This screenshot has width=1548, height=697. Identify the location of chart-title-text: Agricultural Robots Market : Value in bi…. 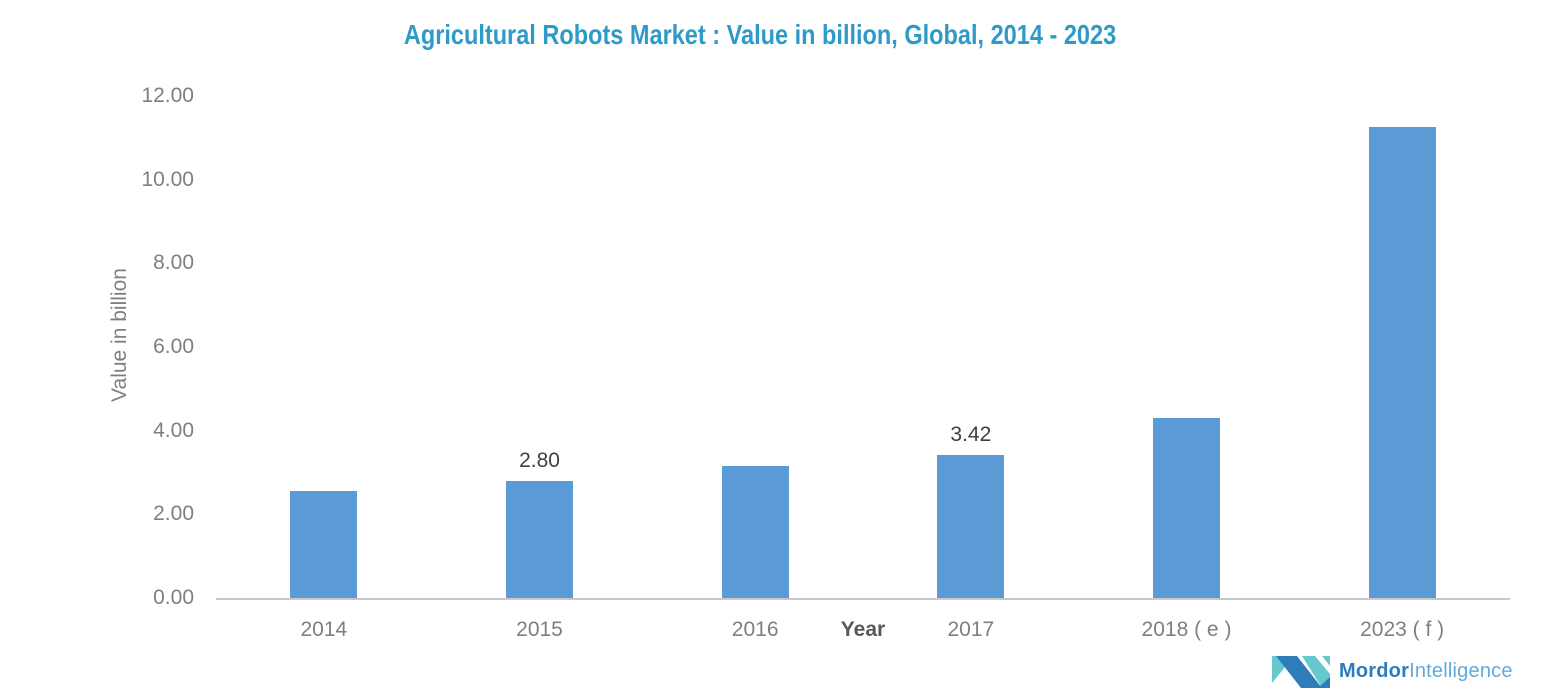
(760, 34).